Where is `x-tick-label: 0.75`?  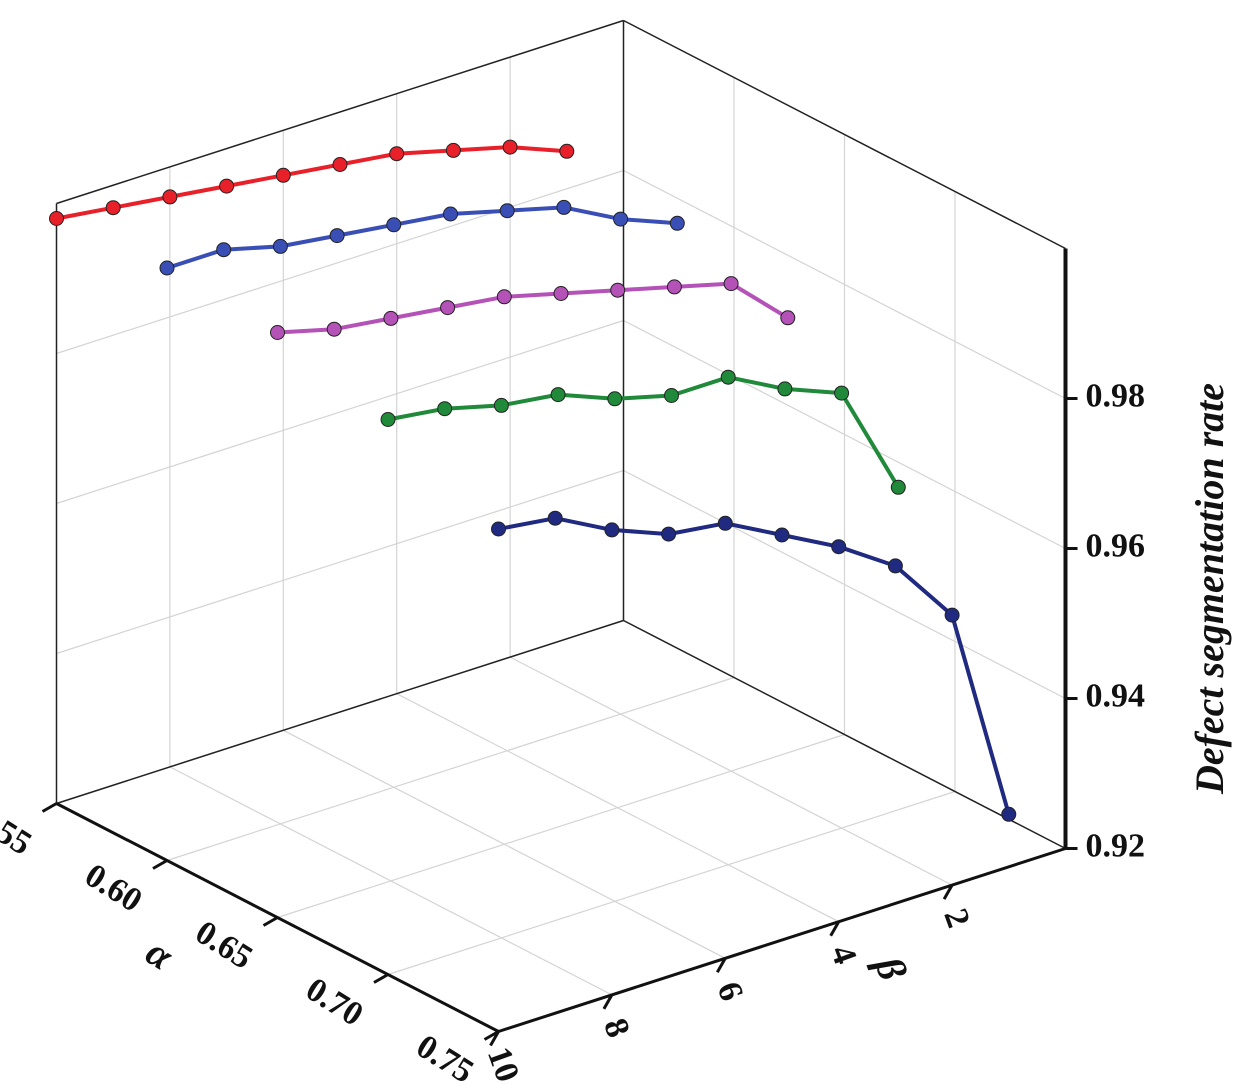 x-tick-label: 0.75 is located at coordinates (445, 1056).